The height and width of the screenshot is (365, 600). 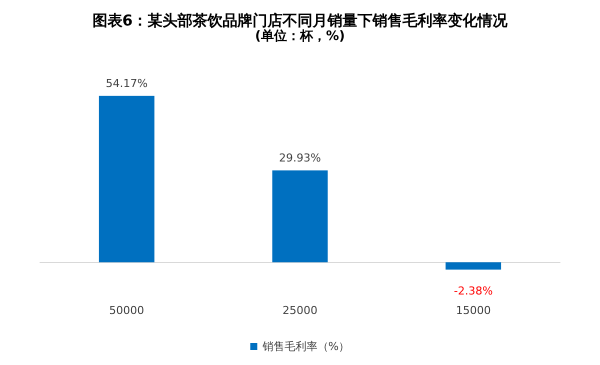 I want to click on data-label: -2.38%, so click(x=473, y=291).